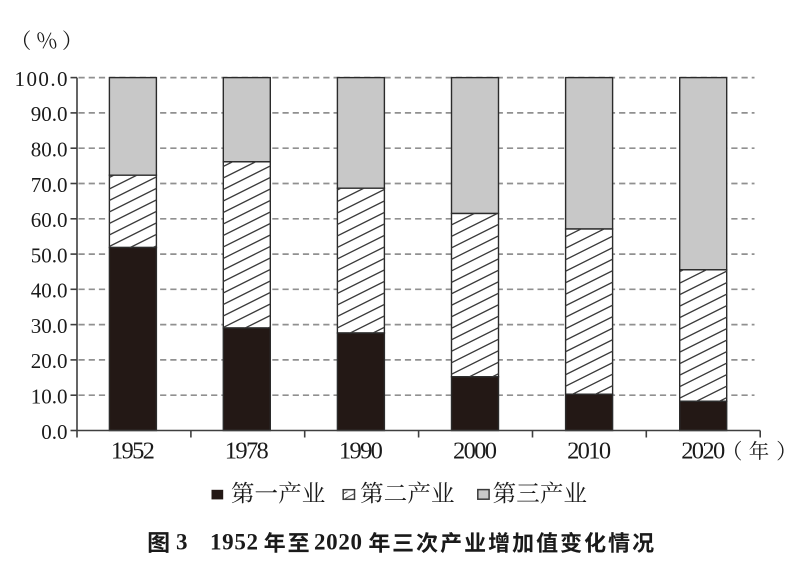 This screenshot has height=578, width=800. I want to click on svg-text: 80.0, so click(49, 150).